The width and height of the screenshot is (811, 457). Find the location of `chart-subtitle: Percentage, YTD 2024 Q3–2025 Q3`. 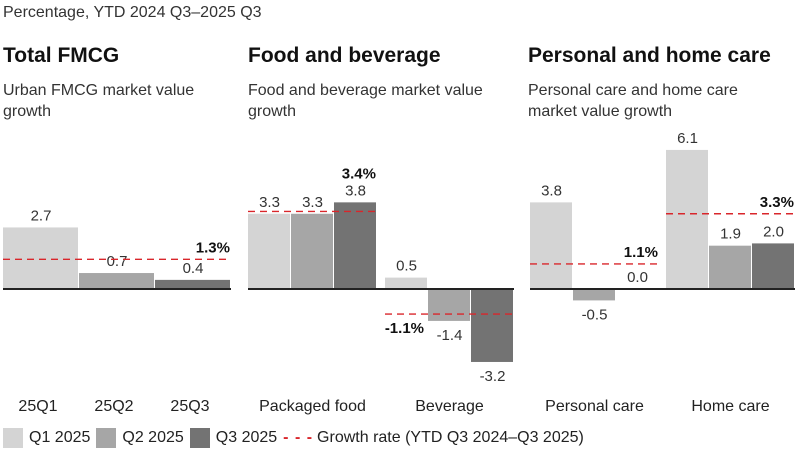

chart-subtitle: Percentage, YTD 2024 Q3–2025 Q3 is located at coordinates (132, 12).